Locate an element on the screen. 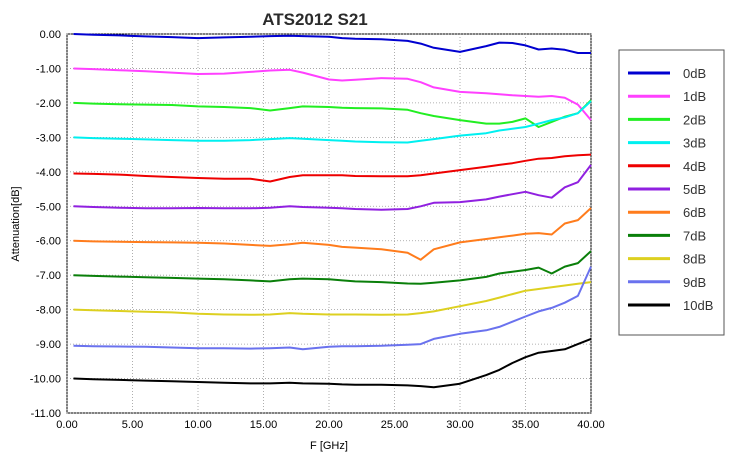 The width and height of the screenshot is (736, 460). legend: 0dB 1dB 2dB 3dB 4dB 5dB 6dB 7dB 8dB 9dB 10dB is located at coordinates (670, 189).